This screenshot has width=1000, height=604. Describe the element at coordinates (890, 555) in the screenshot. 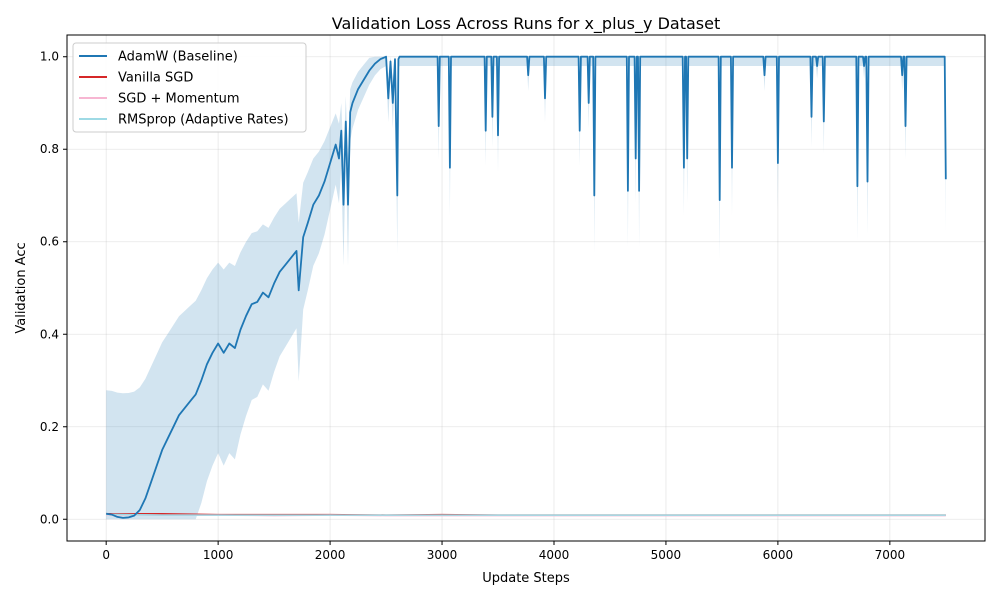

I see `x-tick-label: 7000` at that location.